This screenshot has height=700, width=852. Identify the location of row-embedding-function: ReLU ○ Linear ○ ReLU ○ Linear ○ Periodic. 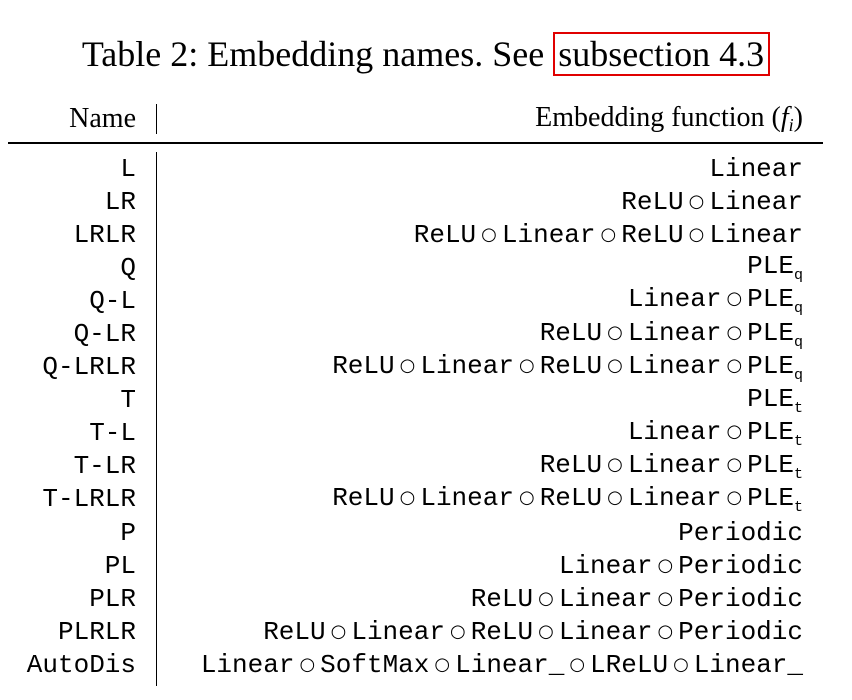
(499, 632).